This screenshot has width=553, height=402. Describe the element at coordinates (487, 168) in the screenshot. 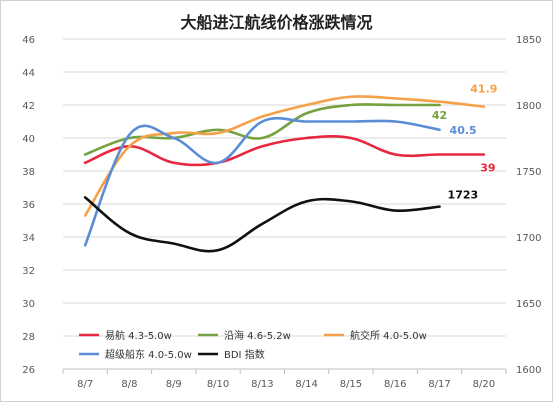

I see `data-label: 39` at that location.